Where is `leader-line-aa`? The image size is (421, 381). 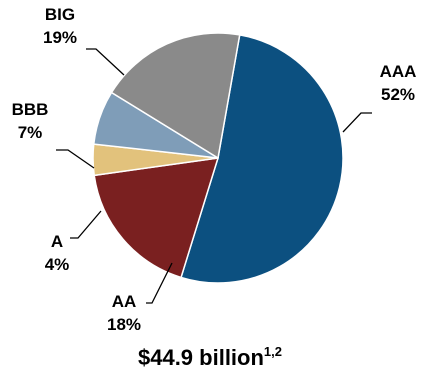 leader-line-aa is located at coordinates (159, 283).